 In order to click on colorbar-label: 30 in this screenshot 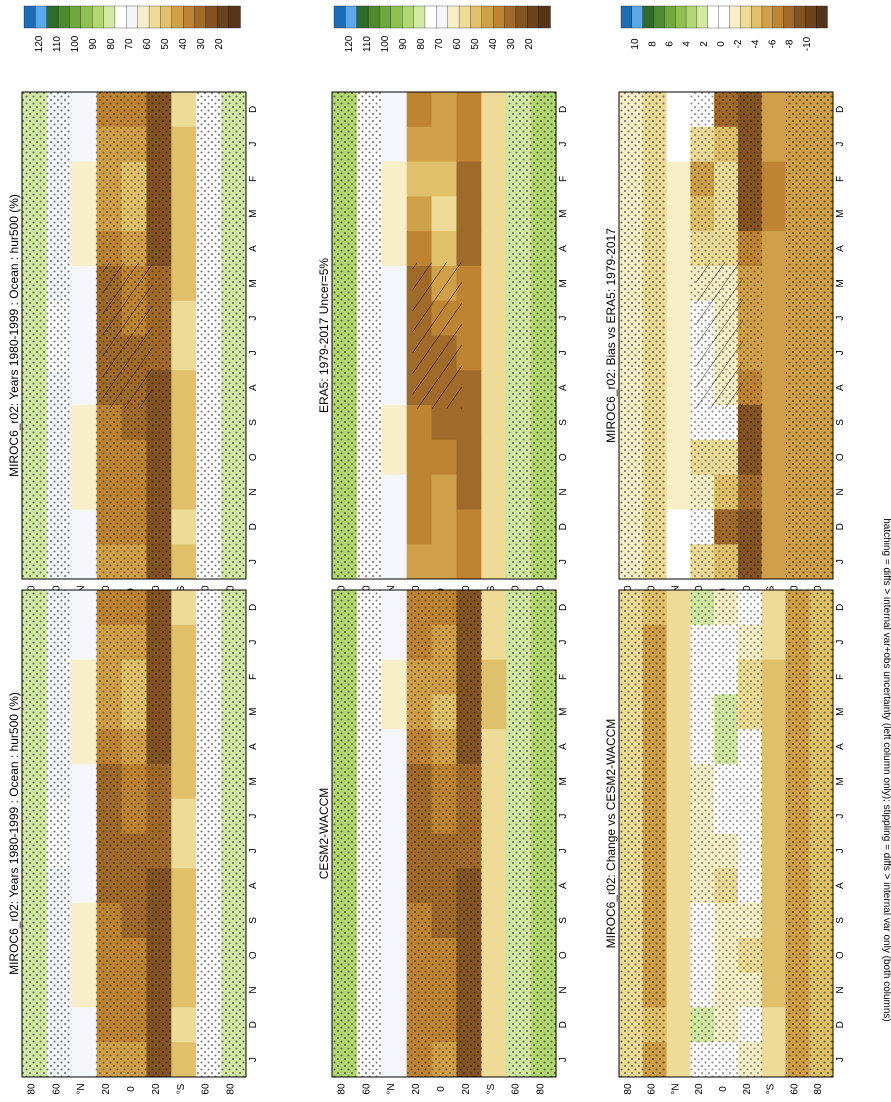, I will do `click(511, 44)`.